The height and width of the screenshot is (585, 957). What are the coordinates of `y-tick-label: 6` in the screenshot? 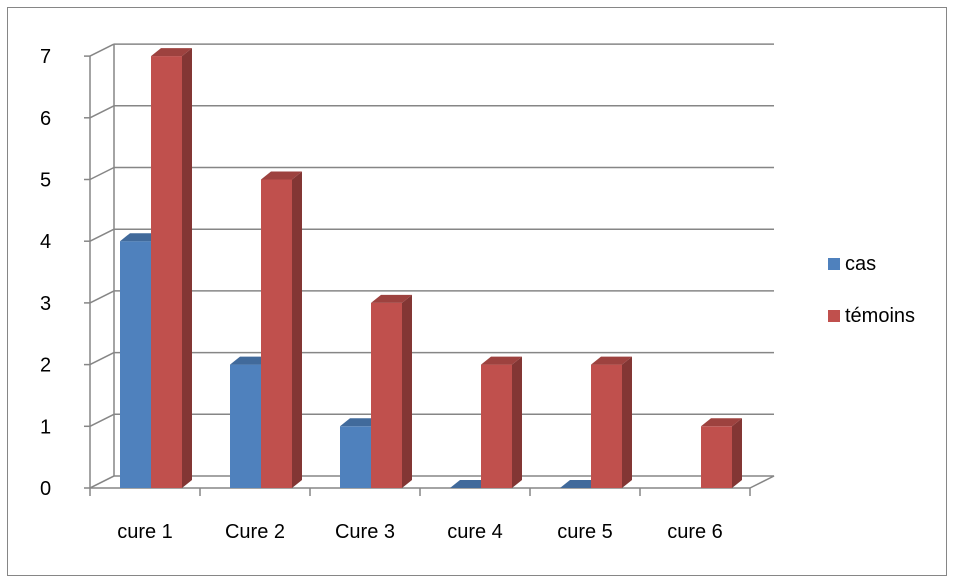 It's located at (45, 119).